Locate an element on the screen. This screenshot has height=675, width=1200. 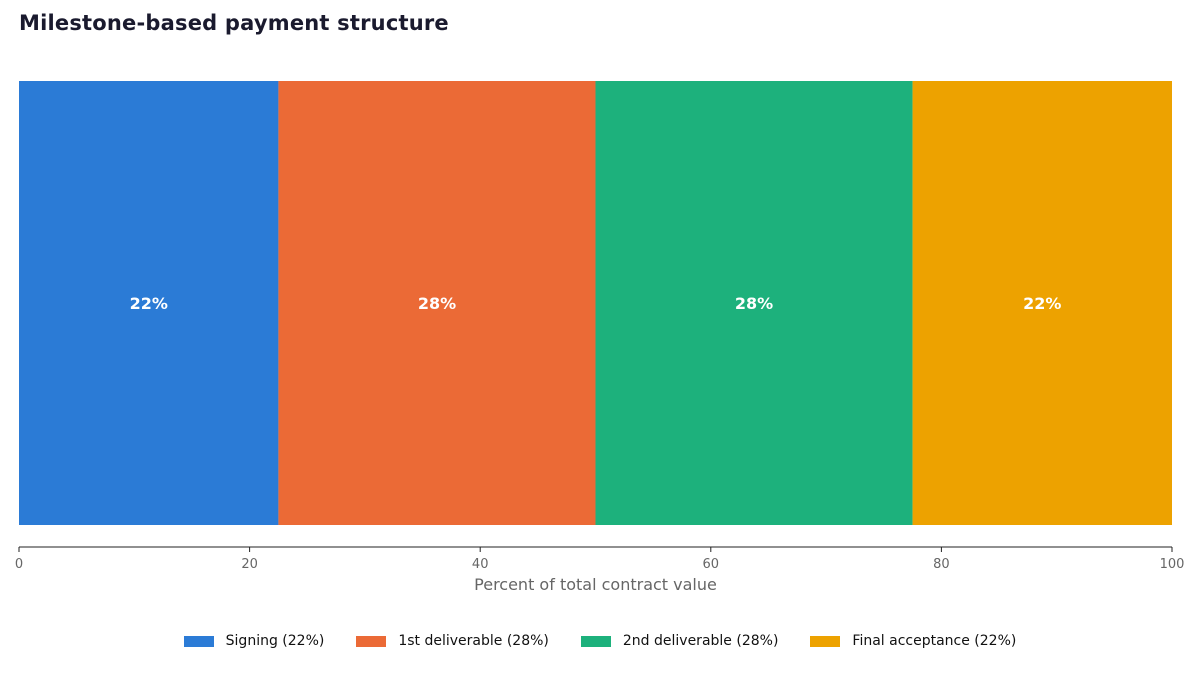
legend-swatch-1st-deliverable is located at coordinates (371, 641).